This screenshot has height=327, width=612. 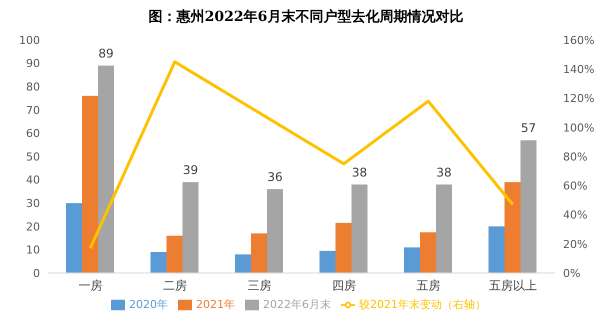 What do you see at coordinates (33, 87) in the screenshot?
I see `y-tick-label: 80` at bounding box center [33, 87].